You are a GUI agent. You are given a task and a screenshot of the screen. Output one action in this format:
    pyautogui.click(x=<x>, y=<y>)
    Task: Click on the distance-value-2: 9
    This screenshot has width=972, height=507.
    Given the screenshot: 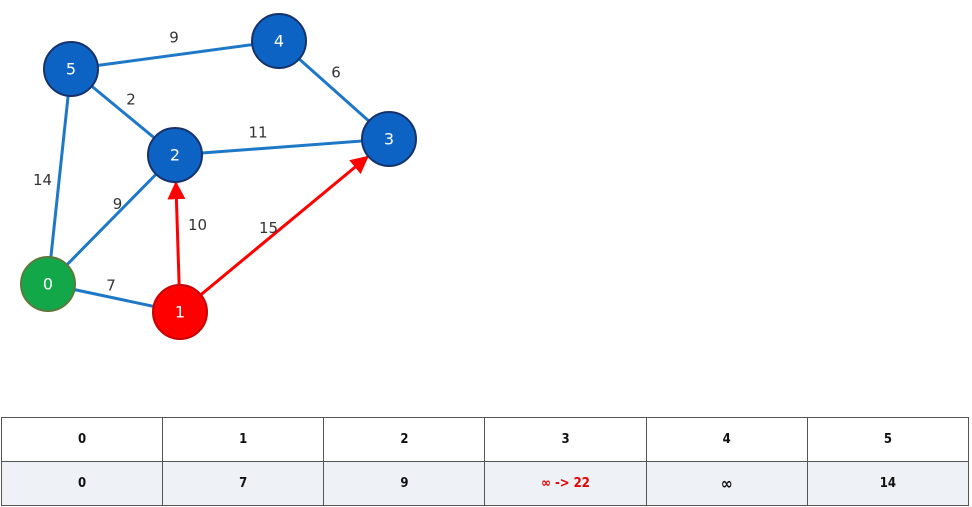 What is the action you would take?
    pyautogui.click(x=404, y=483)
    